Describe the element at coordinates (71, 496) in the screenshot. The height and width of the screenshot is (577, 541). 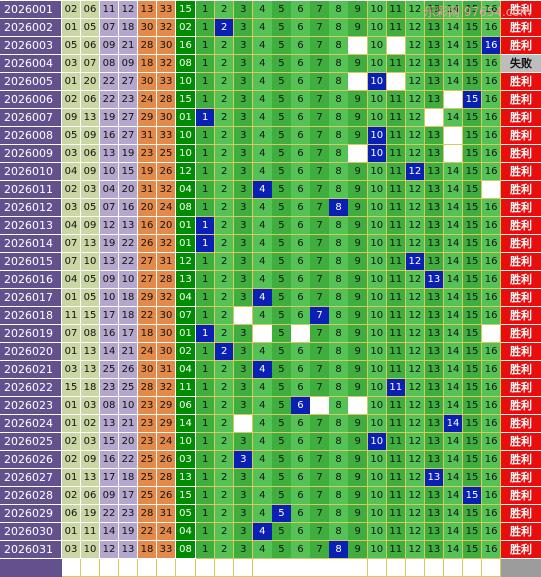
I see `ball-number-cell: 02` at that location.